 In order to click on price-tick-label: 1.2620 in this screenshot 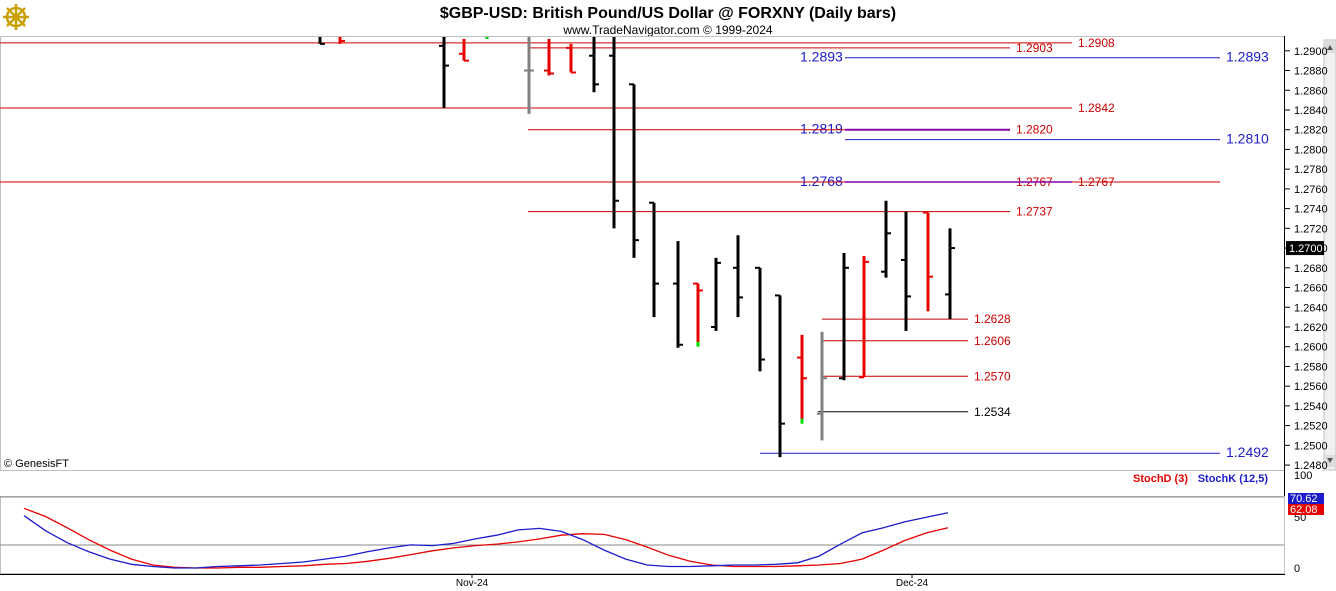, I will do `click(1311, 328)`.